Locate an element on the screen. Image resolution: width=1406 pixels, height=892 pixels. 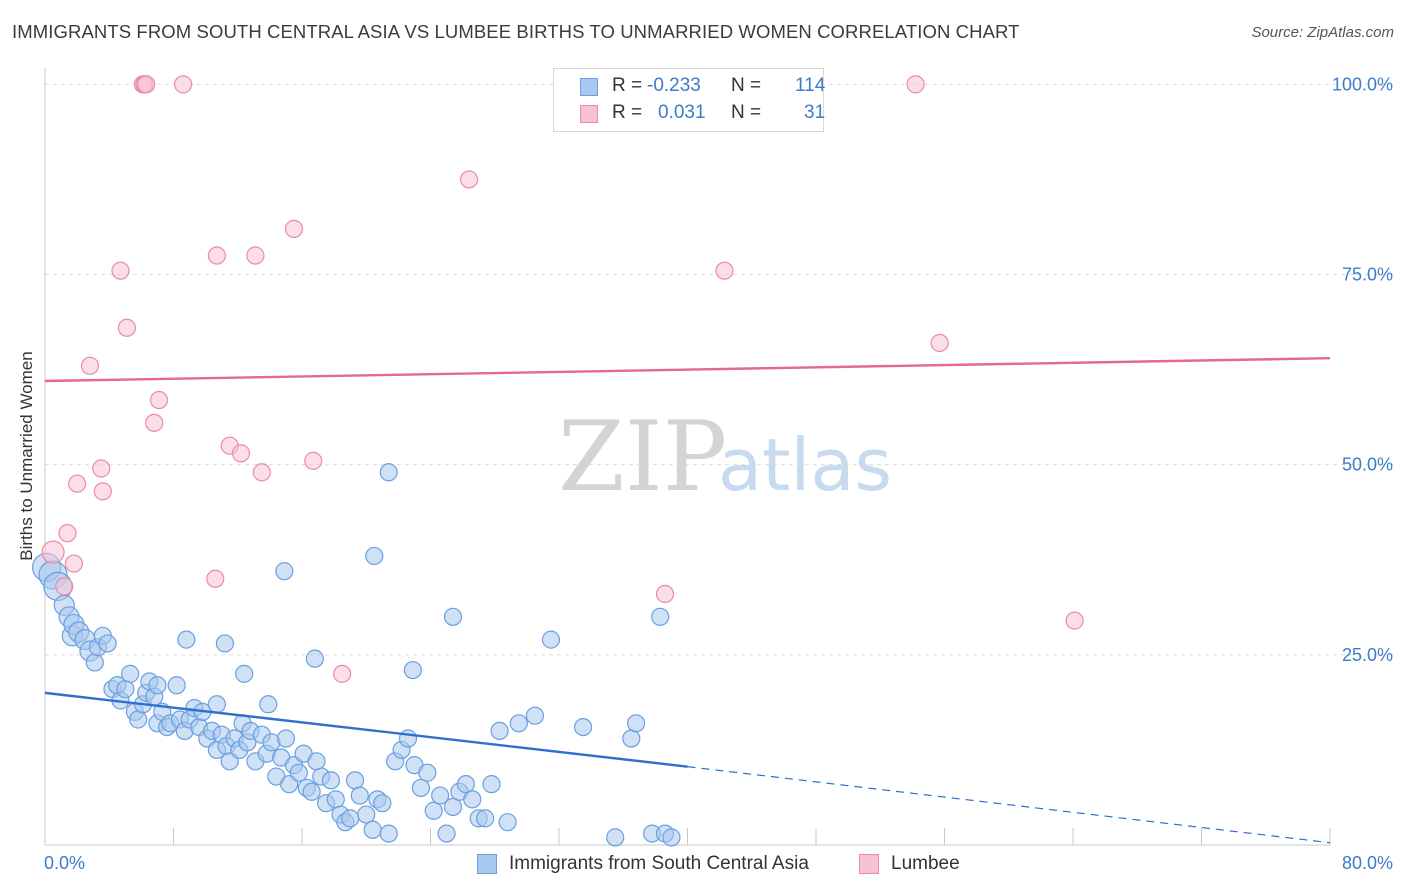
watermark-atlas: atlas is located at coordinates (805, 465).